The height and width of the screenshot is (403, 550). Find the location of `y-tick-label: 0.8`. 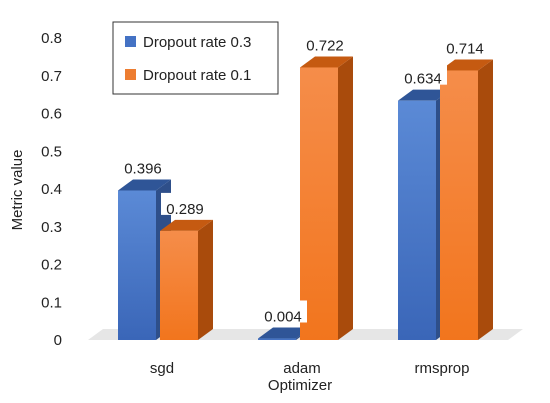

y-tick-label: 0.8 is located at coordinates (51, 38).